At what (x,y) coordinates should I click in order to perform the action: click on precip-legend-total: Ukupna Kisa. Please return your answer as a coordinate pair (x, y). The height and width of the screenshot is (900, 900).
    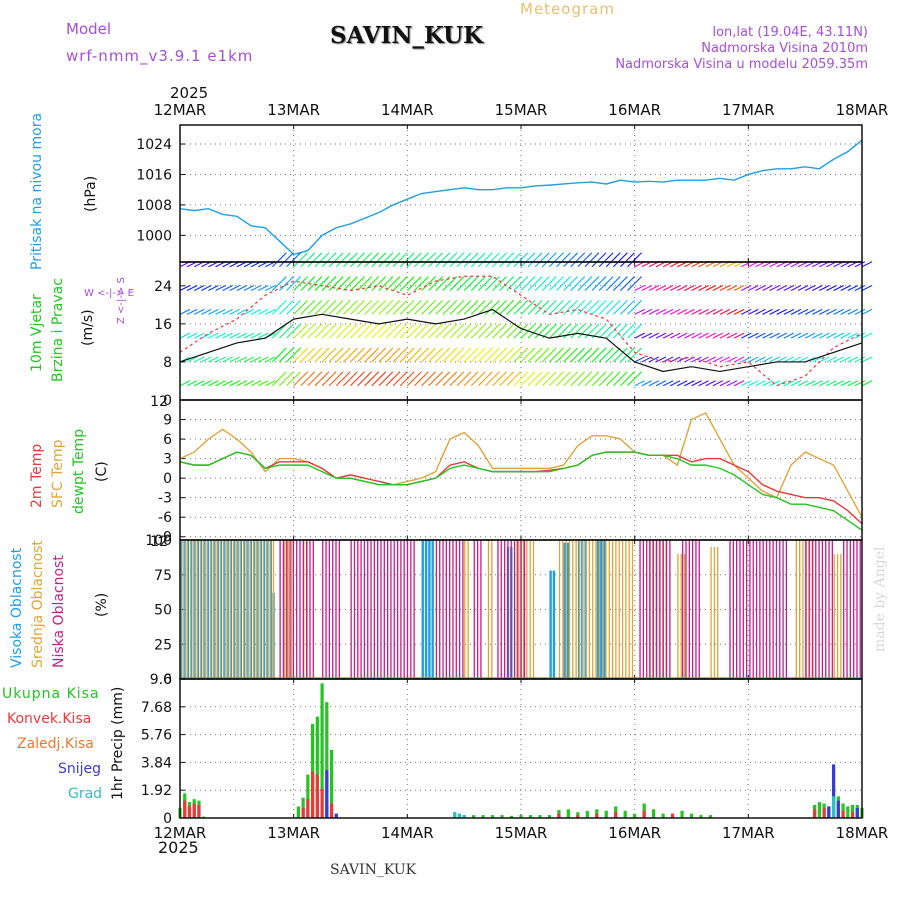
    Looking at the image, I should click on (51, 694).